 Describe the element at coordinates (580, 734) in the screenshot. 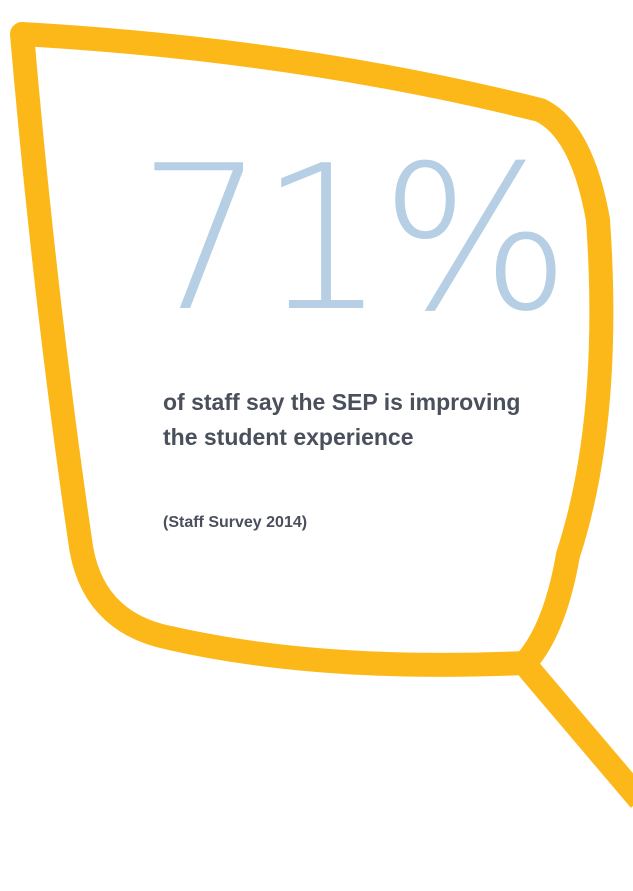

I see `handle-stroke` at that location.